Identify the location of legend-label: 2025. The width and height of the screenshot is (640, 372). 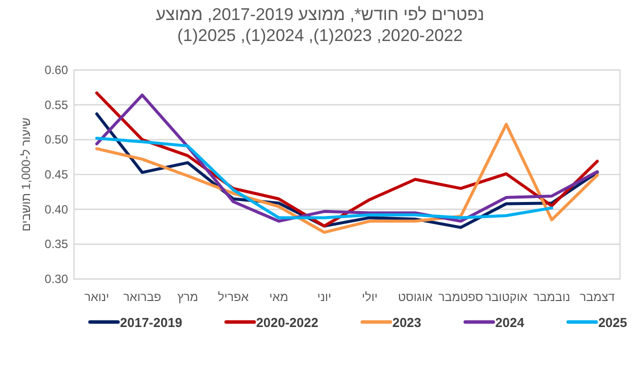
(613, 322).